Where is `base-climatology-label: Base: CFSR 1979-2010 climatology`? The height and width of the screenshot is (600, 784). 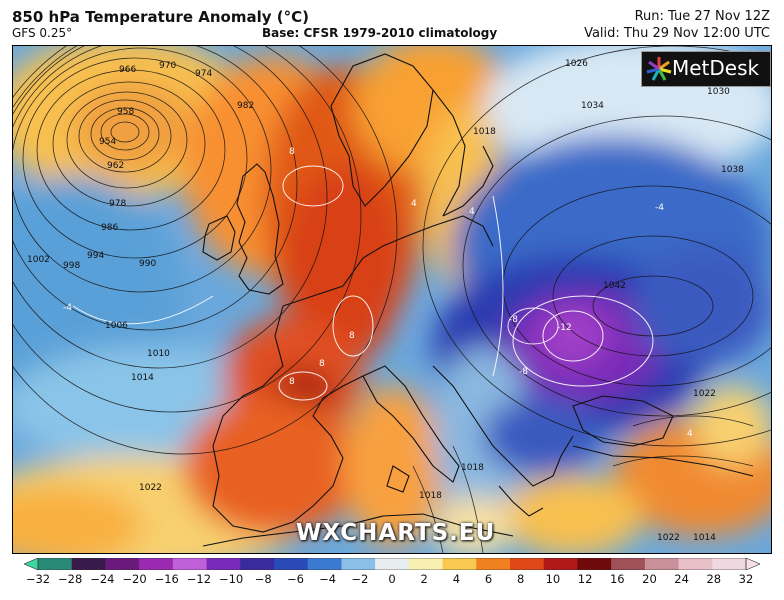
base-climatology-label: Base: CFSR 1979-2010 climatology is located at coordinates (380, 33).